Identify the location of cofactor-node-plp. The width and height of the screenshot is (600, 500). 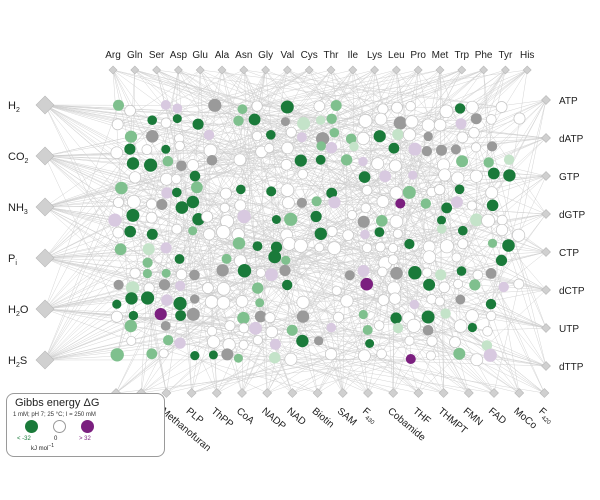
(191, 393).